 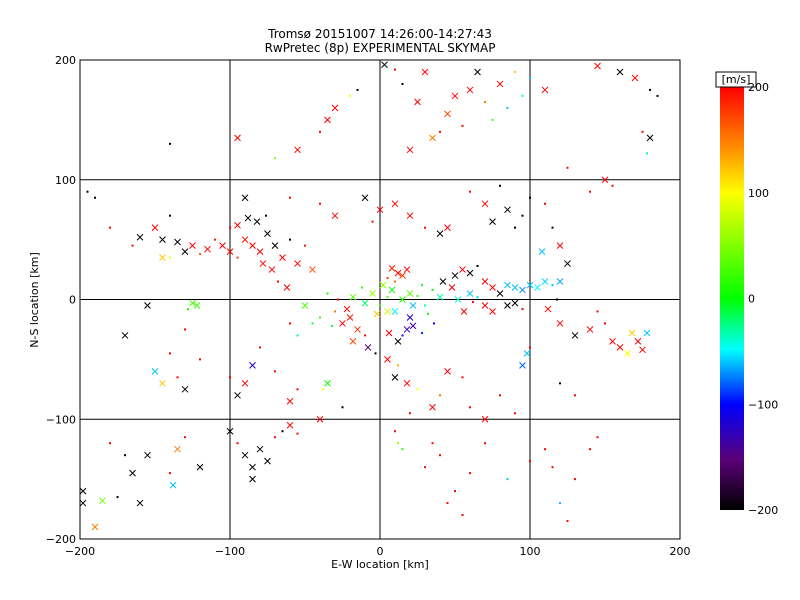 I want to click on colorbar-tick-label: −200, so click(x=763, y=510).